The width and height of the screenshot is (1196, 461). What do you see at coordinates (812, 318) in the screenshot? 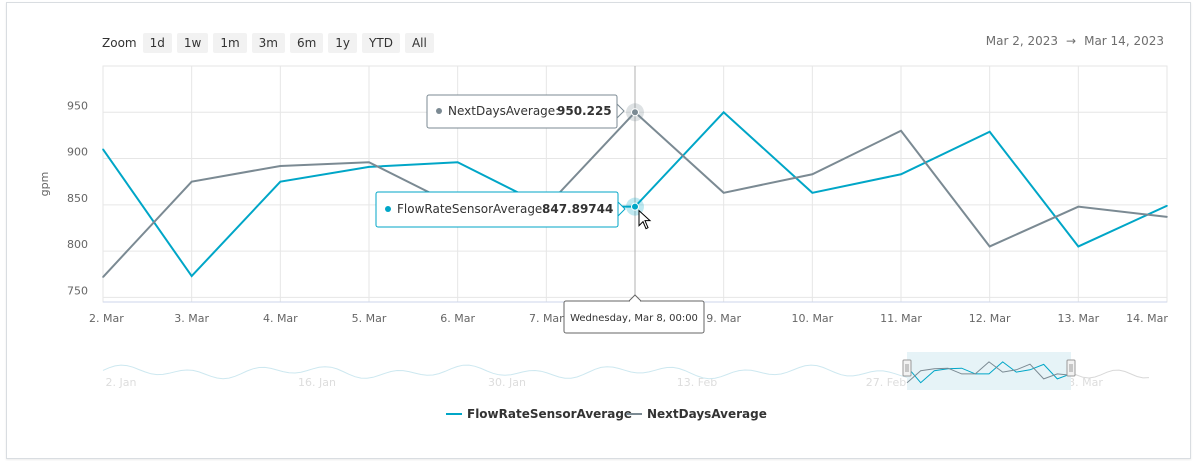
I see `x-tick-label: 10. Mar` at bounding box center [812, 318].